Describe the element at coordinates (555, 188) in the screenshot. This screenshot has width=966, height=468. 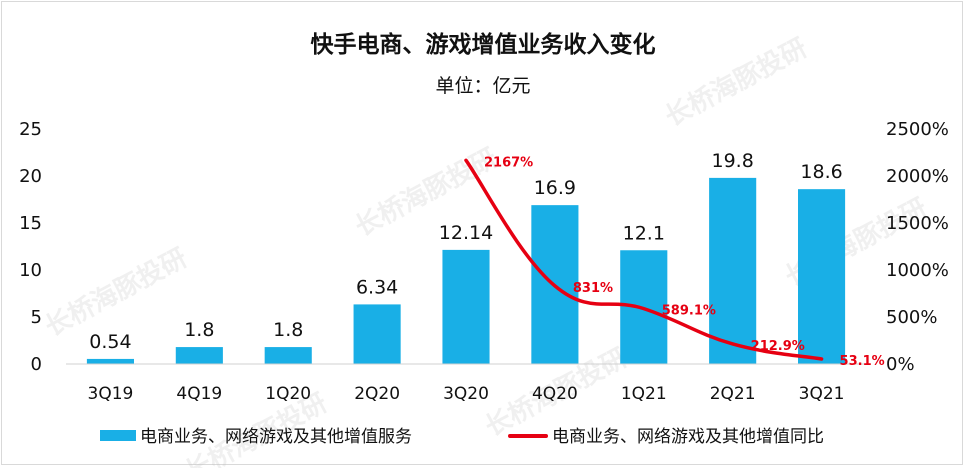
I see `bar-value-label: 16.9` at that location.